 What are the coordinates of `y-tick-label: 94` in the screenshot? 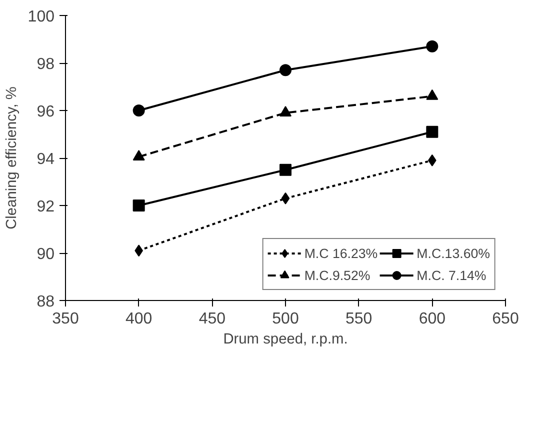 It's located at (45, 159).